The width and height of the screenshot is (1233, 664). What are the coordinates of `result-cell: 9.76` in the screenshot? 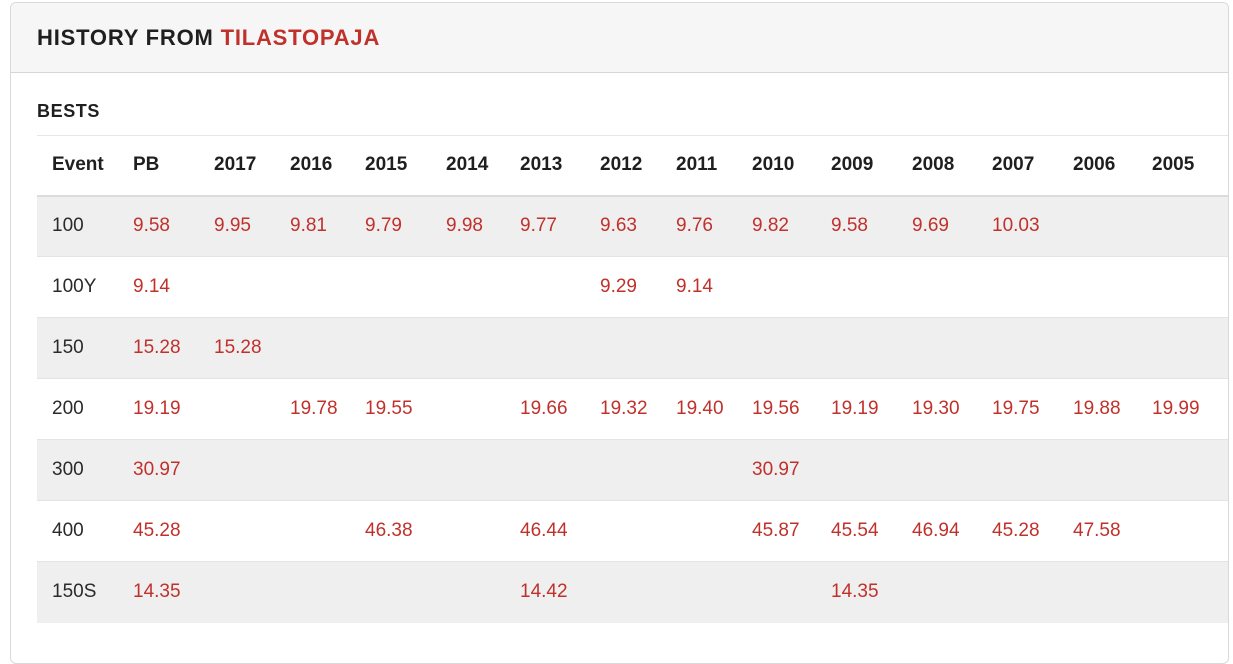 It's located at (699, 226).